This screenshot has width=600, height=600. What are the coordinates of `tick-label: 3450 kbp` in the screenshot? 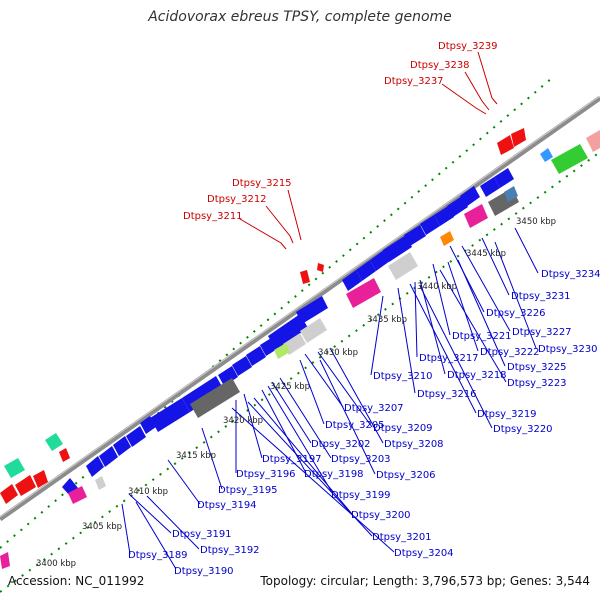 It's located at (536, 222).